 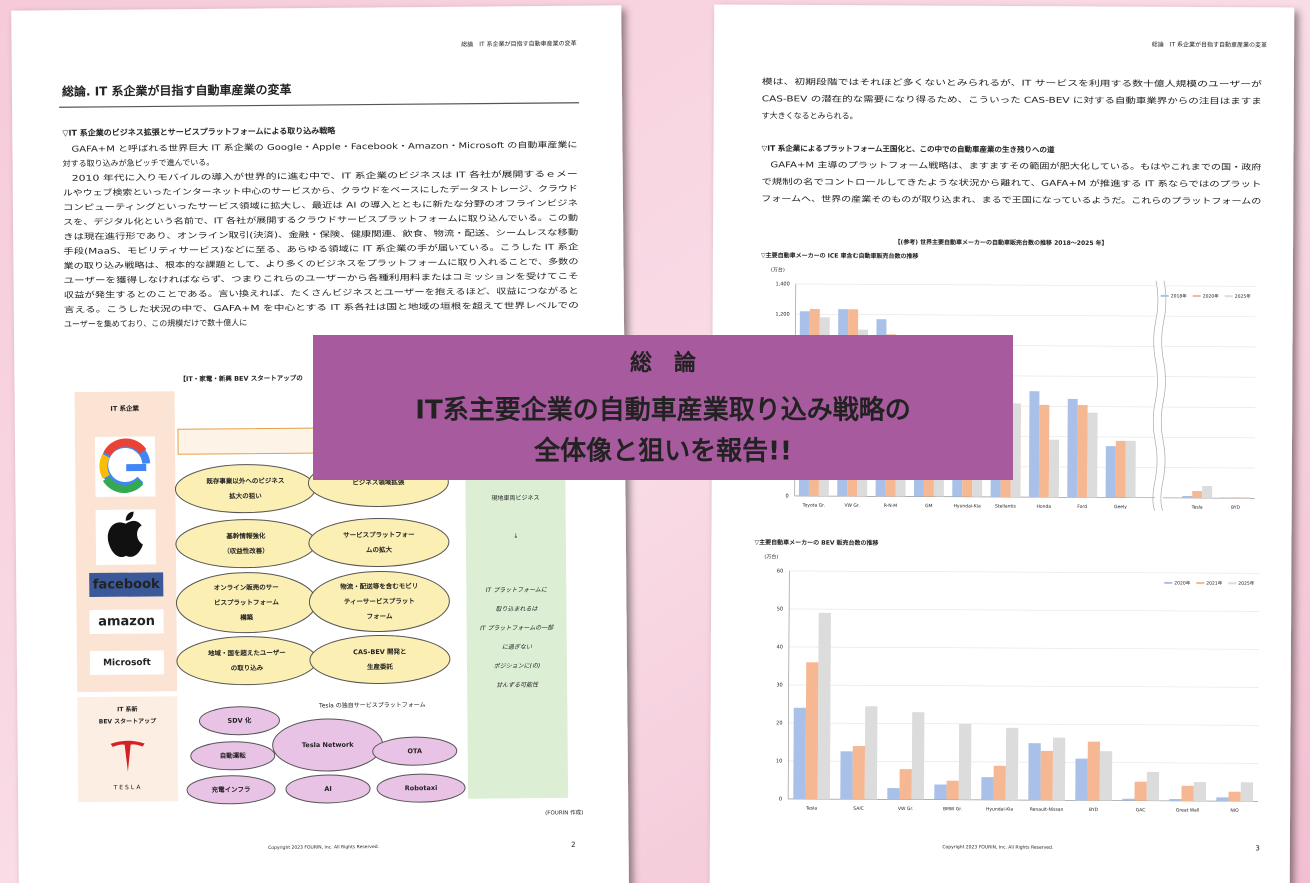 What do you see at coordinates (231, 789) in the screenshot?
I see `ellipse-text: 充電インフラ` at bounding box center [231, 789].